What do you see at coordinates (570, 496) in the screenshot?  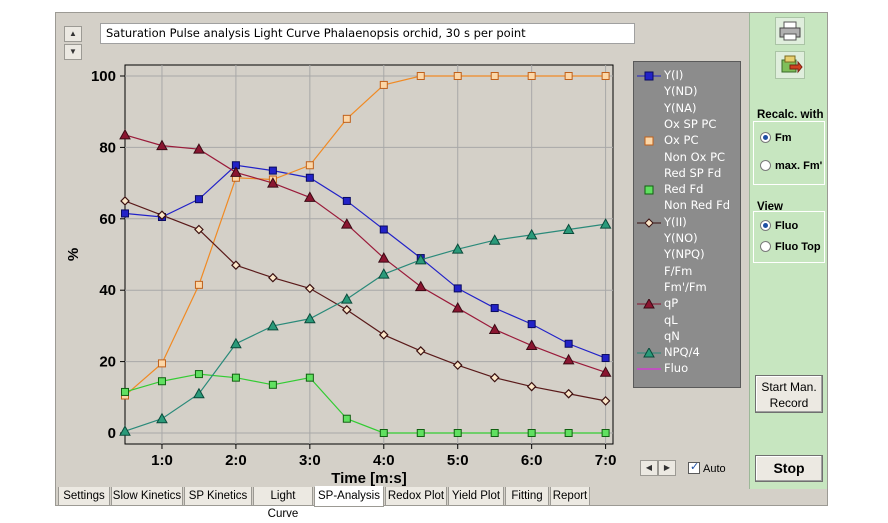 I see `tab-report: Report` at bounding box center [570, 496].